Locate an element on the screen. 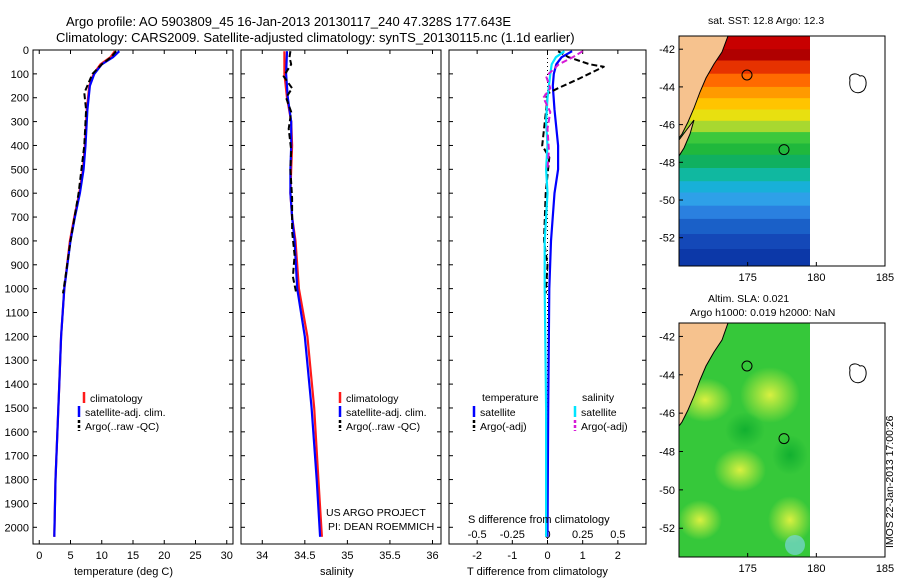  legend-label-sal-satellite: satellite is located at coordinates (599, 413).